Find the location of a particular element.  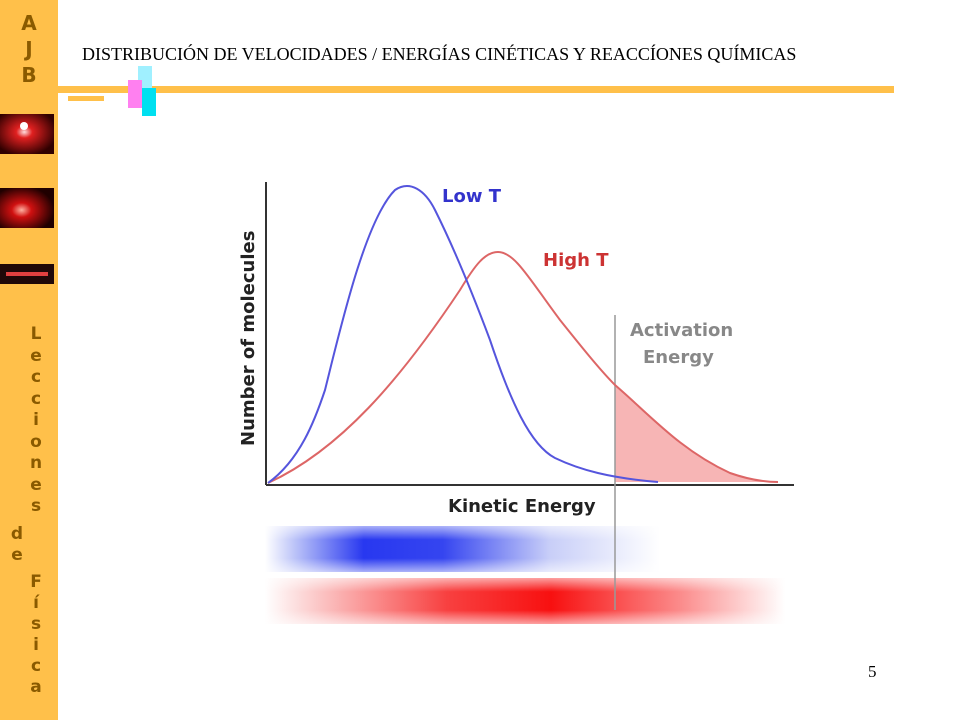

decorative-squares is located at coordinates (142, 91).